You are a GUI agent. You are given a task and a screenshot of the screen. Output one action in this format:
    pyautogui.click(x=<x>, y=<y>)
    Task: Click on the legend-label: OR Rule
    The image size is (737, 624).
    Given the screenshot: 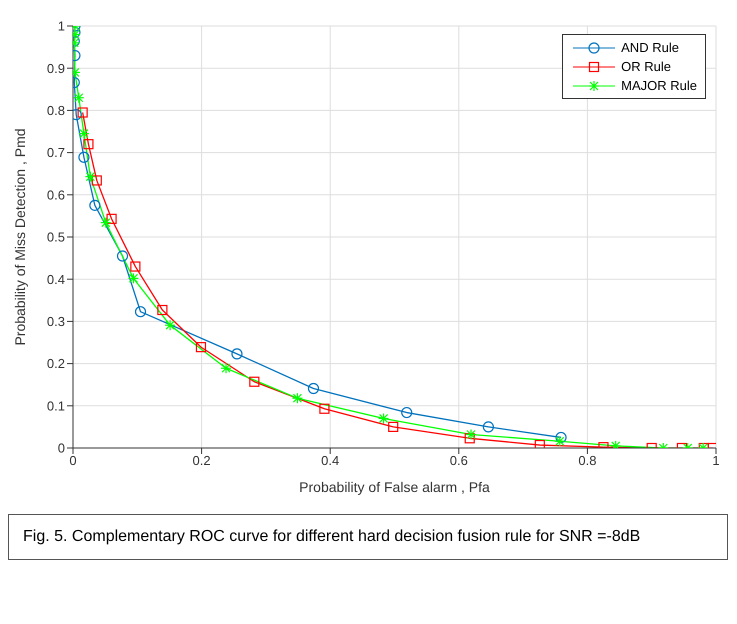 What is the action you would take?
    pyautogui.click(x=646, y=67)
    